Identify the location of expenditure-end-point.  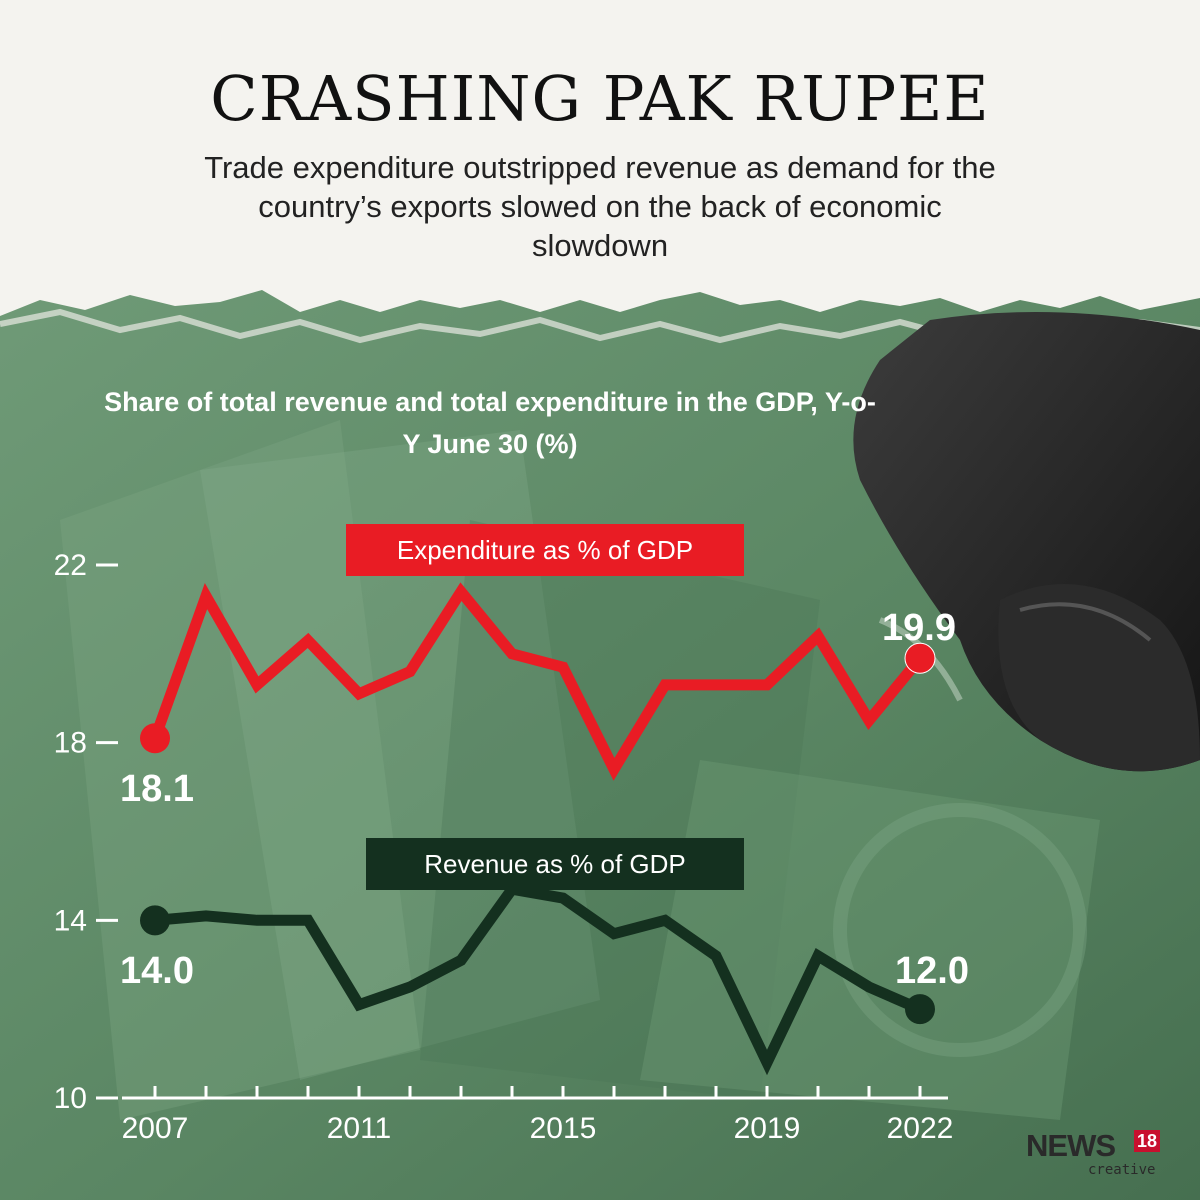
(920, 658).